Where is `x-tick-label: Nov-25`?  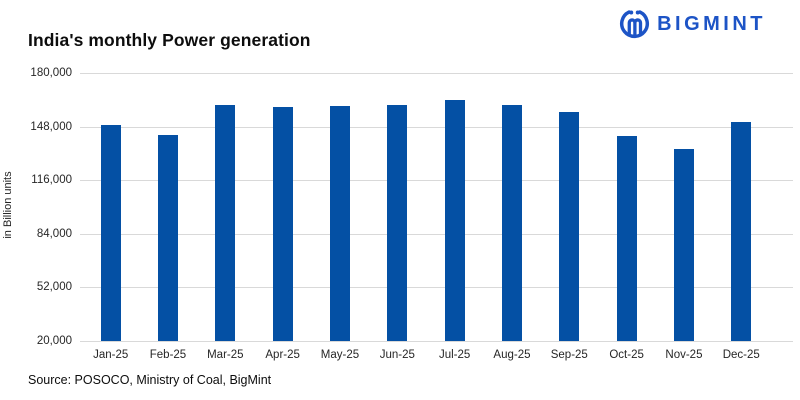
x-tick-label: Nov-25 is located at coordinates (684, 355).